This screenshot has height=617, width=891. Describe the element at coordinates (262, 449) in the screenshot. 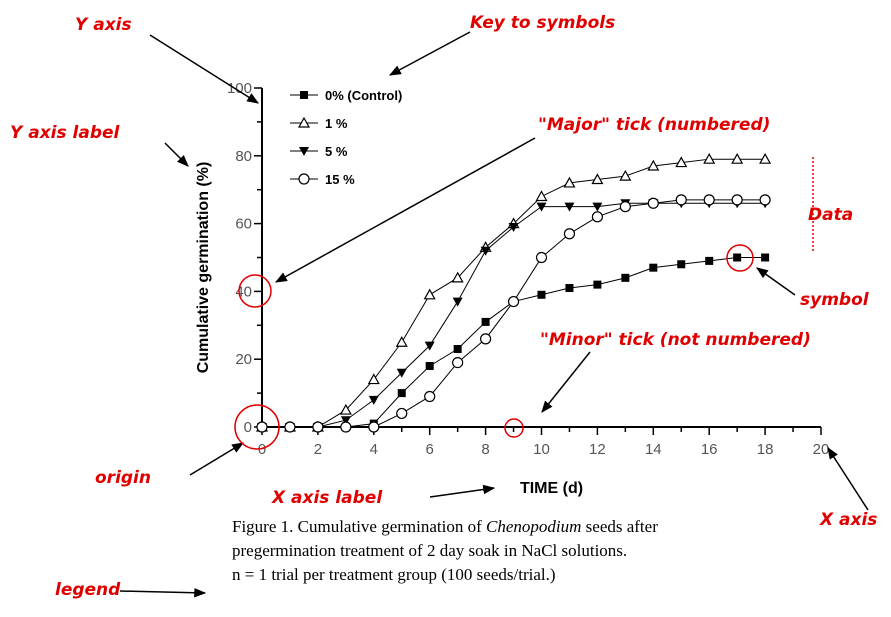

I see `x-tick-label: 0` at that location.